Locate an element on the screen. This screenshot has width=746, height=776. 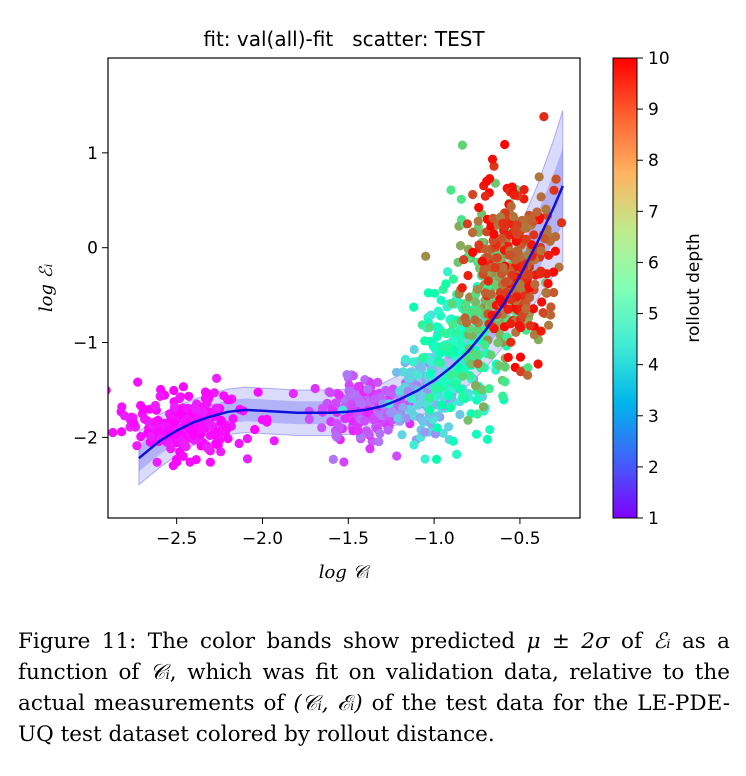
x-axis-label: log 𝒞ᵢ is located at coordinates (345, 572).